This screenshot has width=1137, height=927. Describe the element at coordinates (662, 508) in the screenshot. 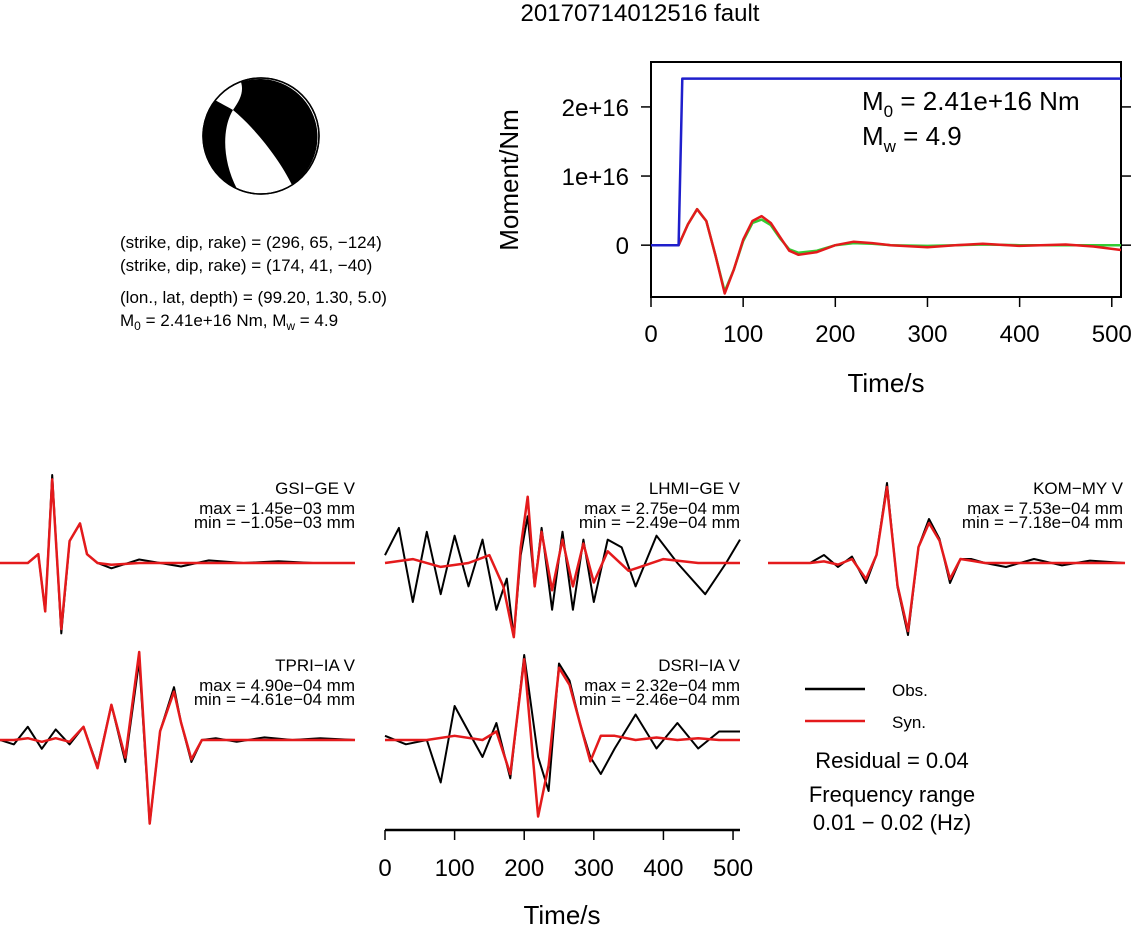

I see `station-max-amplitude: max = 2.75e−04 mm` at that location.